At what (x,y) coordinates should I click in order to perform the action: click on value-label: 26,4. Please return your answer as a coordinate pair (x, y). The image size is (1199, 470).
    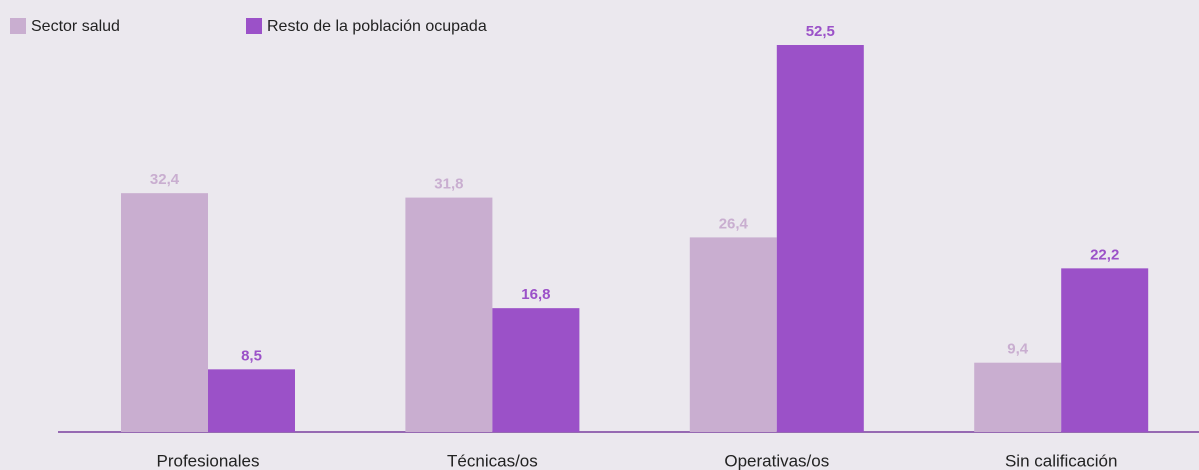
    Looking at the image, I should click on (734, 223).